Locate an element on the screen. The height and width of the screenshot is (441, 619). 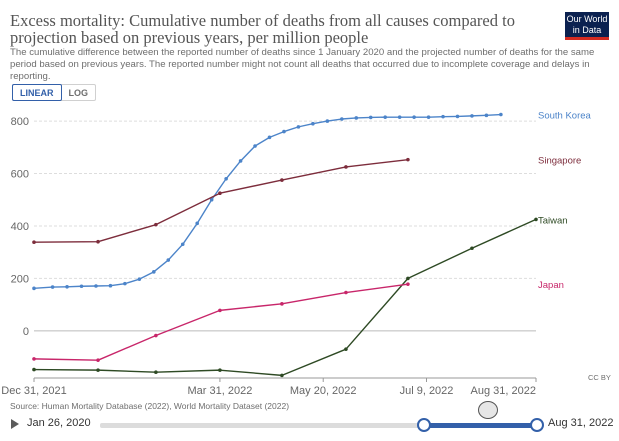
owid-logo: Our World in Data is located at coordinates (587, 26).